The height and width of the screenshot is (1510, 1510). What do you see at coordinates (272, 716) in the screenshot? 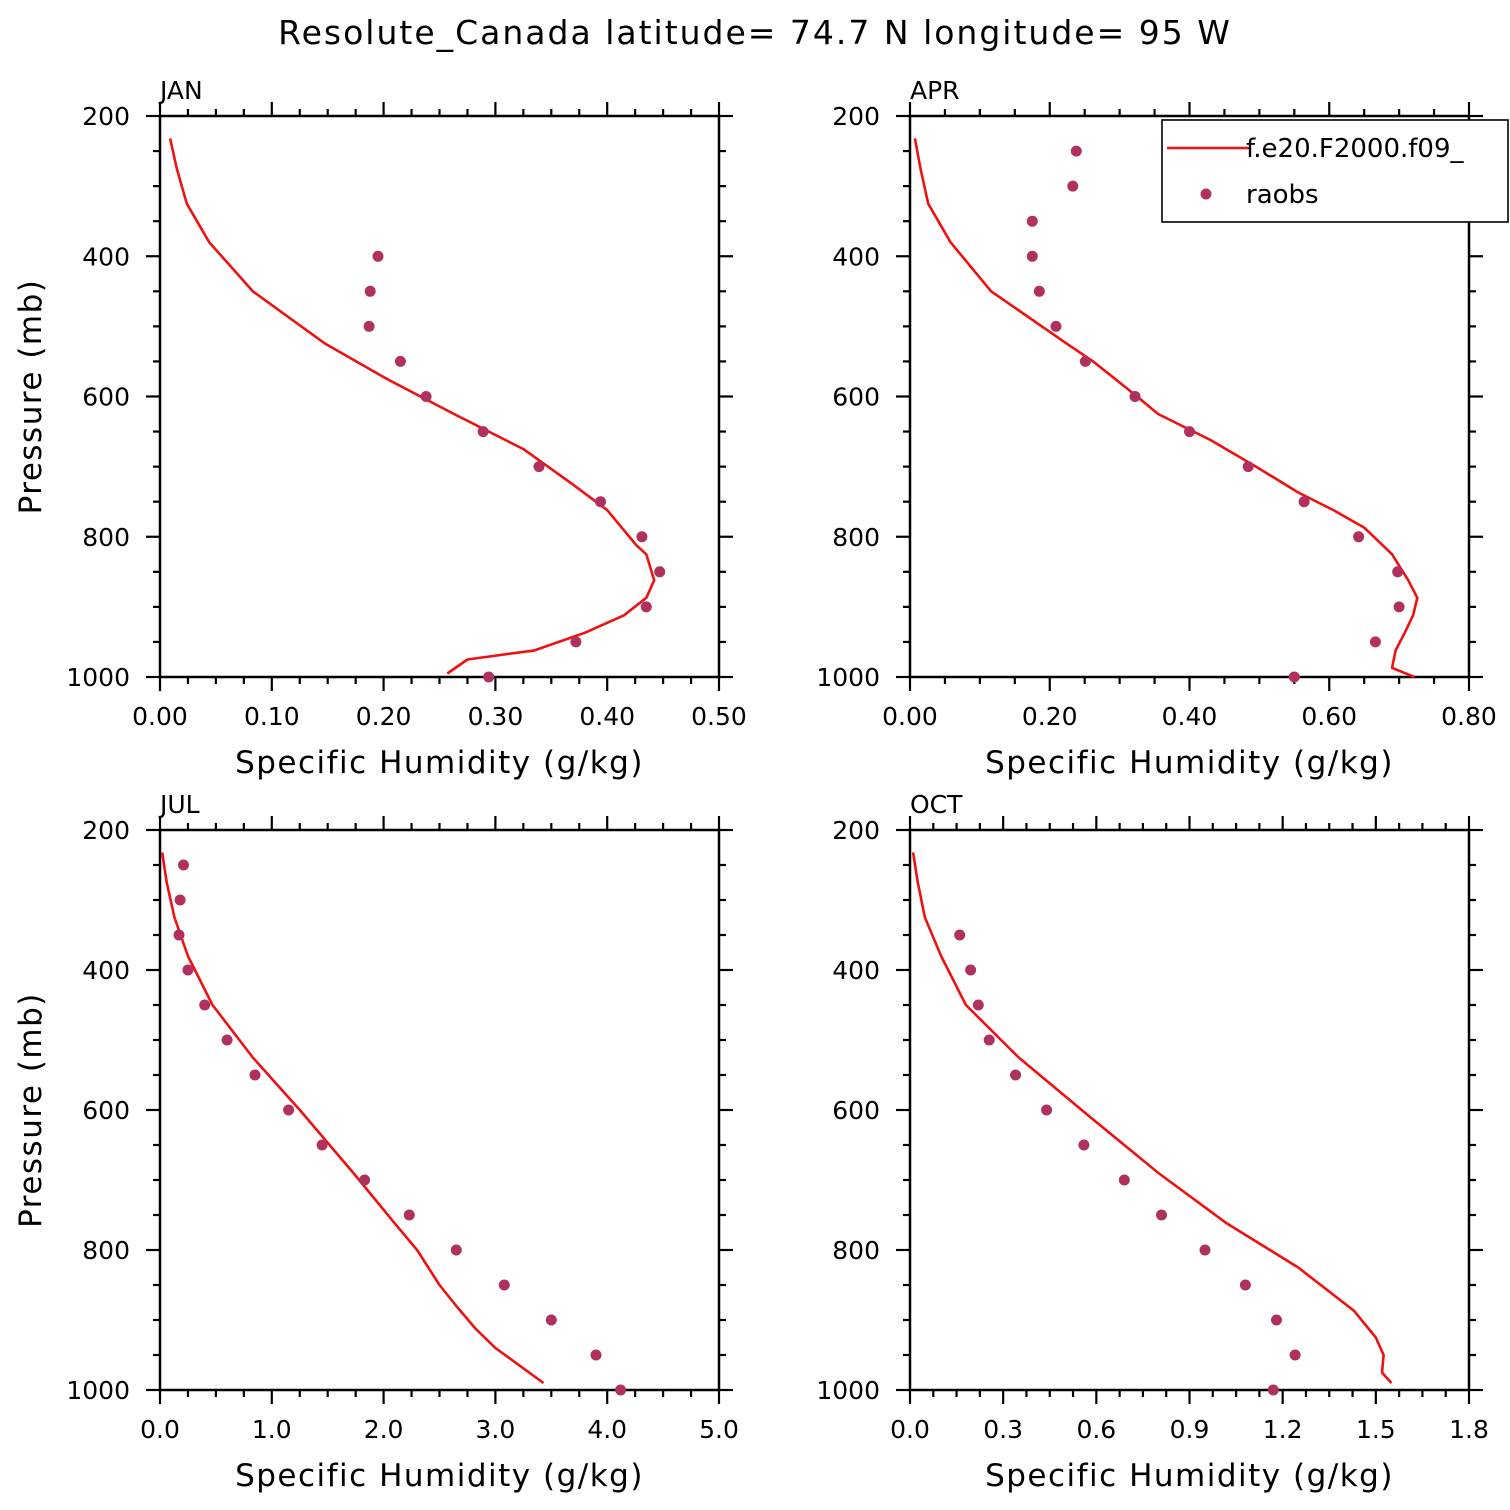
I see `xtick-label-jan: 0.10` at bounding box center [272, 716].